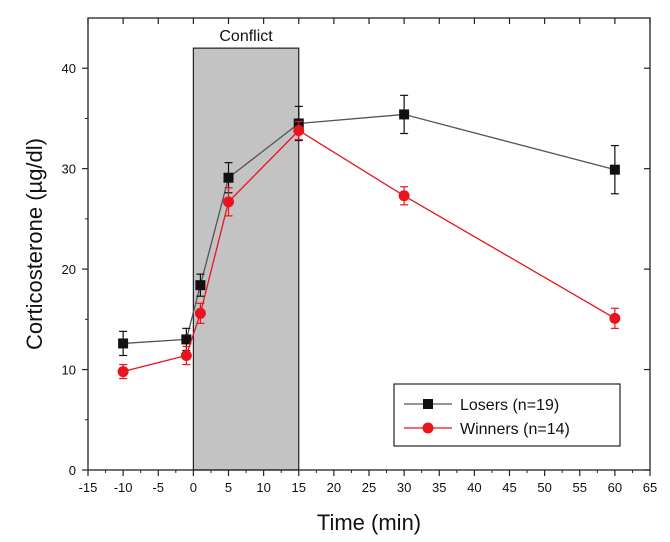  I want to click on x-tick-label: 0, so click(193, 487).